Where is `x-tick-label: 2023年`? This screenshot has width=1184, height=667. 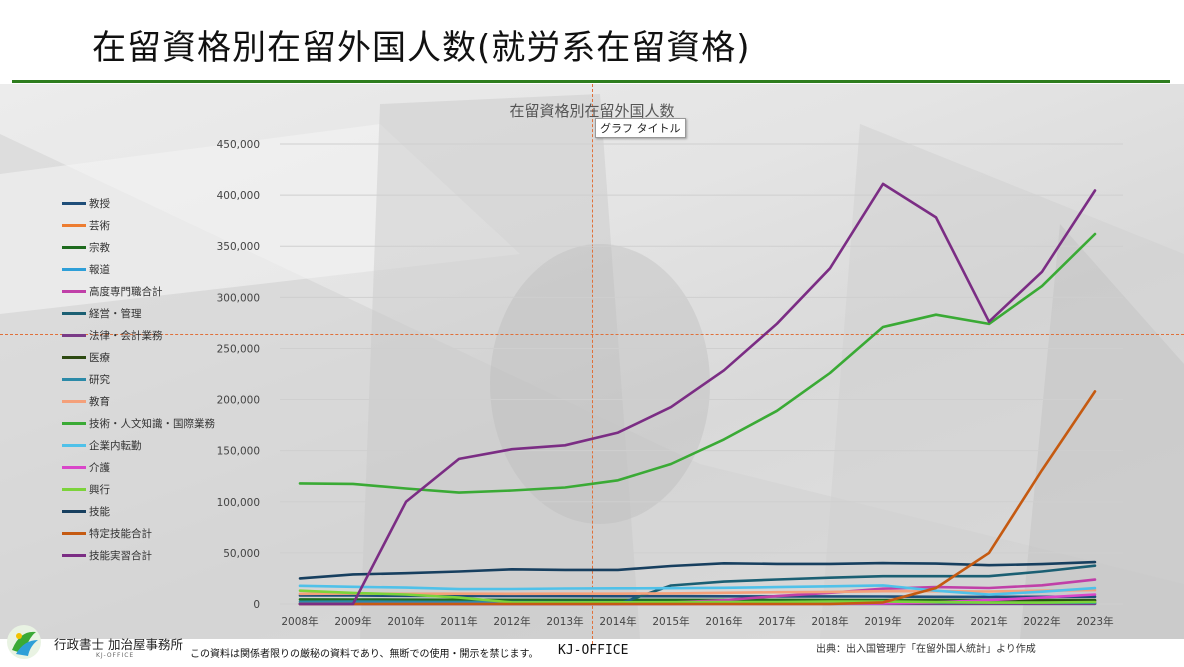 x-tick-label: 2023年 is located at coordinates (1094, 621).